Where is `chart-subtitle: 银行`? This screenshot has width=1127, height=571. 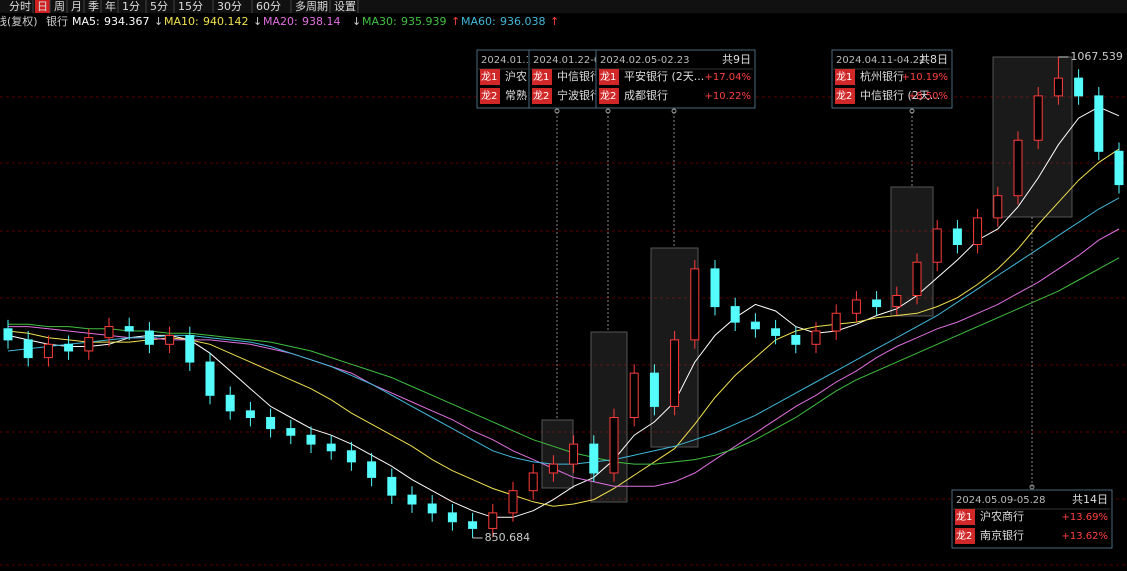
chart-subtitle: 银行 is located at coordinates (57, 21).